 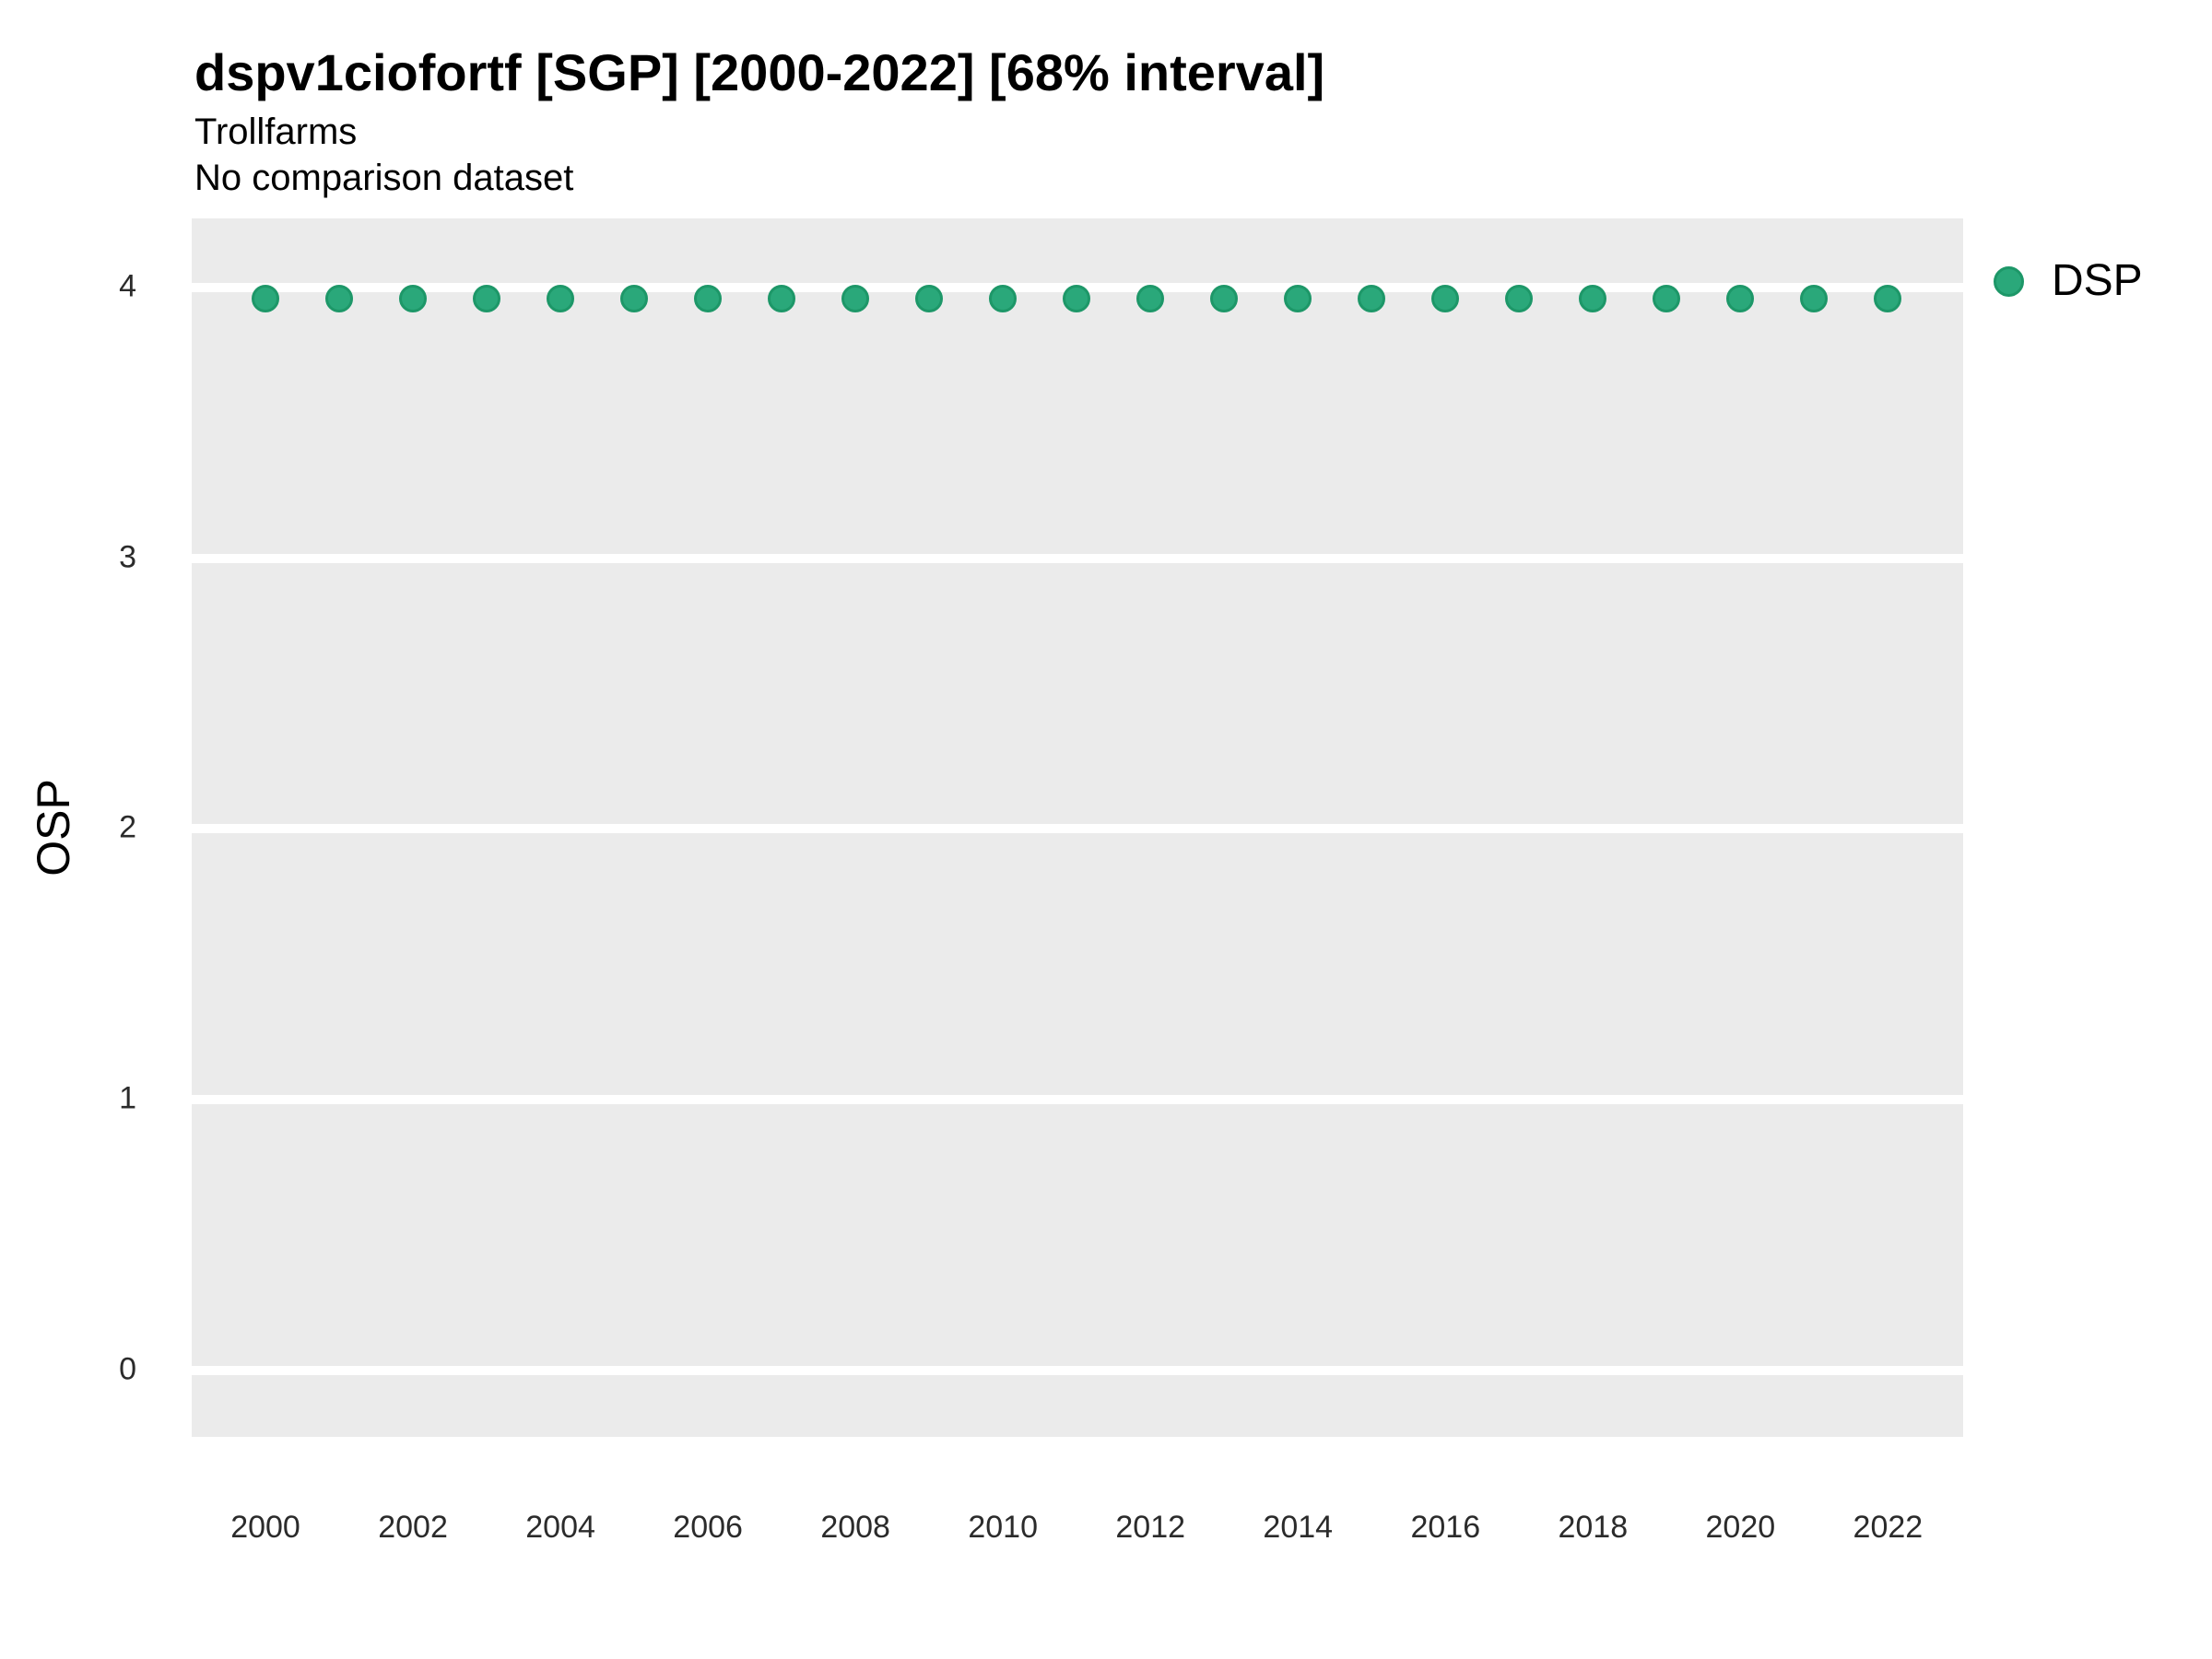 What do you see at coordinates (384, 178) in the screenshot?
I see `comparison-note: No comparison dataset` at bounding box center [384, 178].